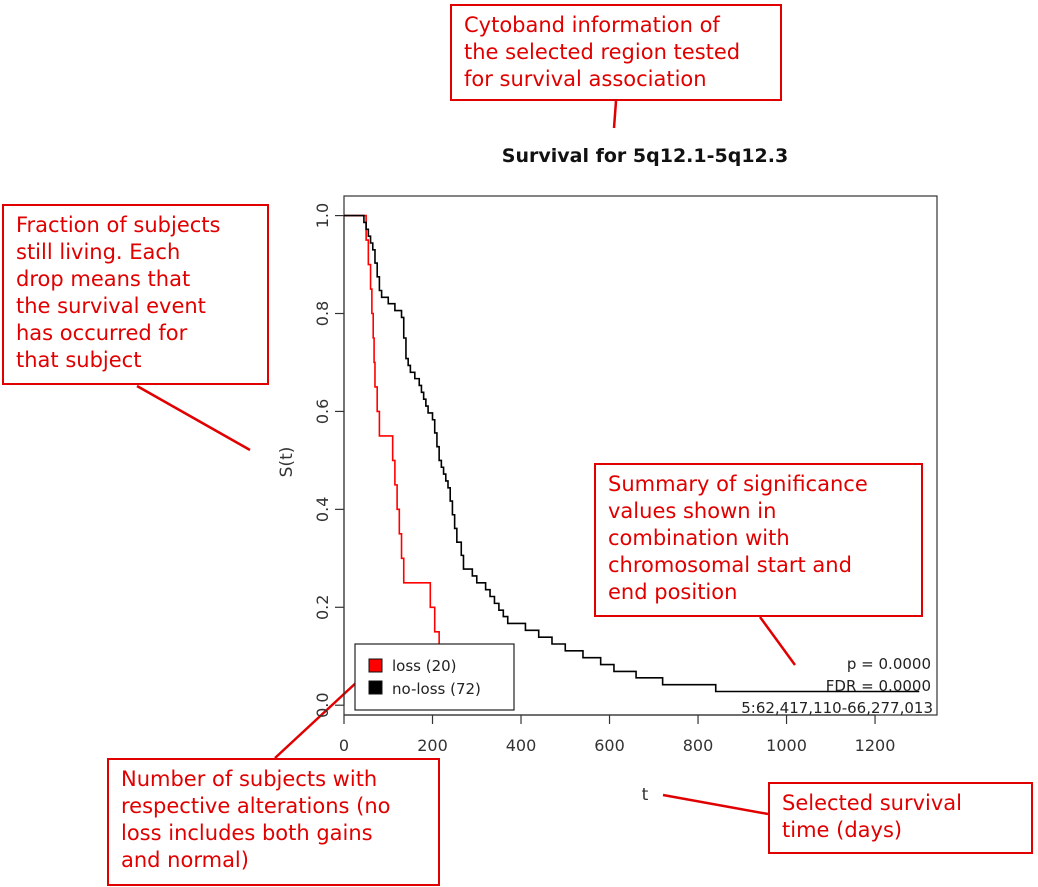 This screenshot has width=1038, height=887. What do you see at coordinates (786, 745) in the screenshot?
I see `x-tick-label: 1000` at bounding box center [786, 745].